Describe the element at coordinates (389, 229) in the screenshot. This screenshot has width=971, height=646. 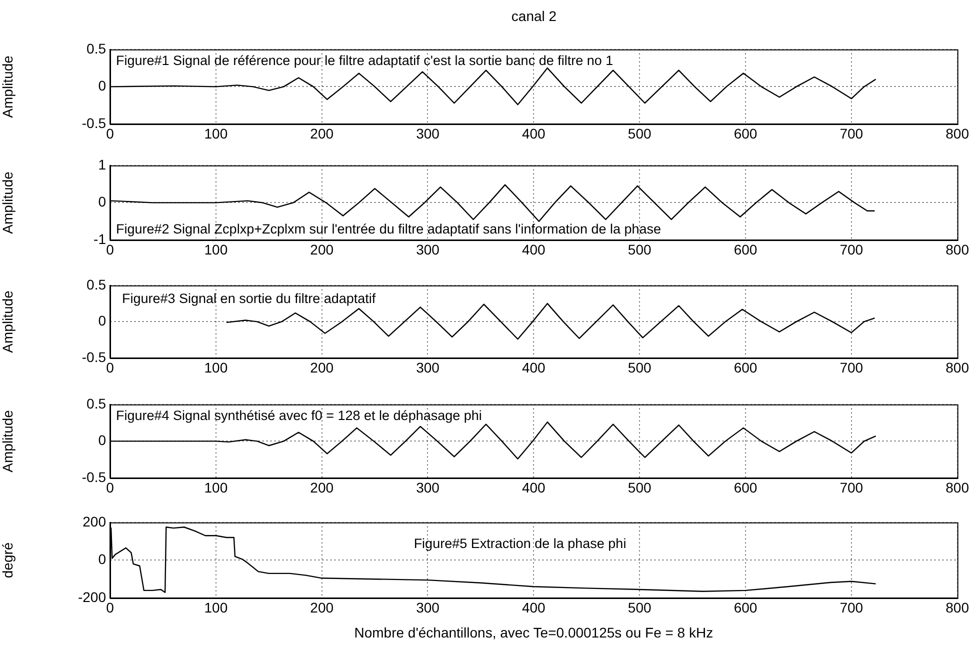
I see `annotation: Figure#2 Signal Zcplxp+Zcplxm sur l'entrée du filtre adaptatif sans l'information de la phase` at that location.